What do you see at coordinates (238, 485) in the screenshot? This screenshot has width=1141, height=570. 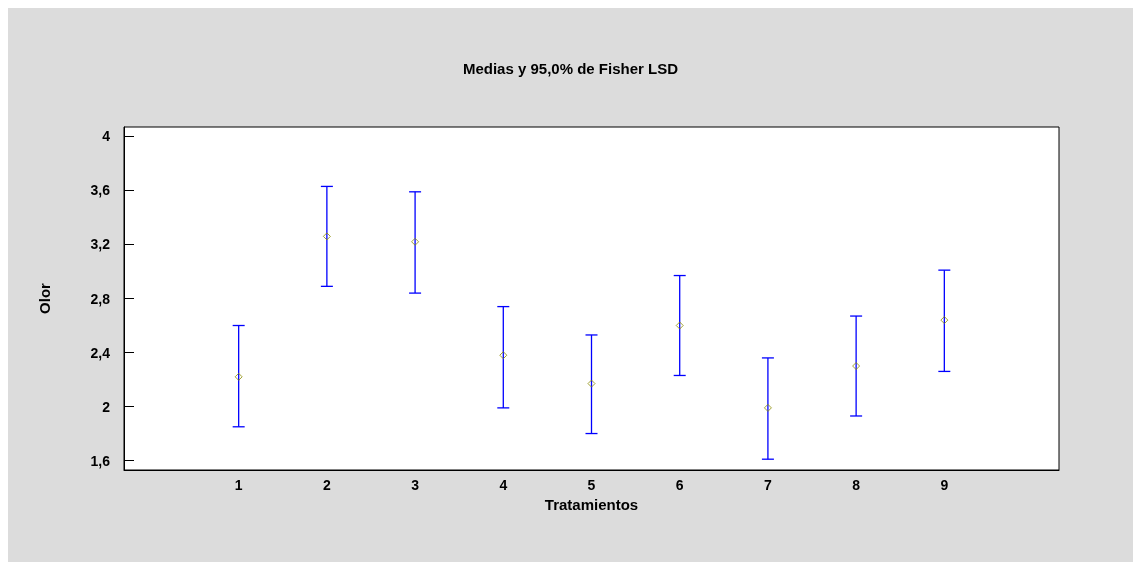 I see `x-tick-label: 1` at bounding box center [238, 485].